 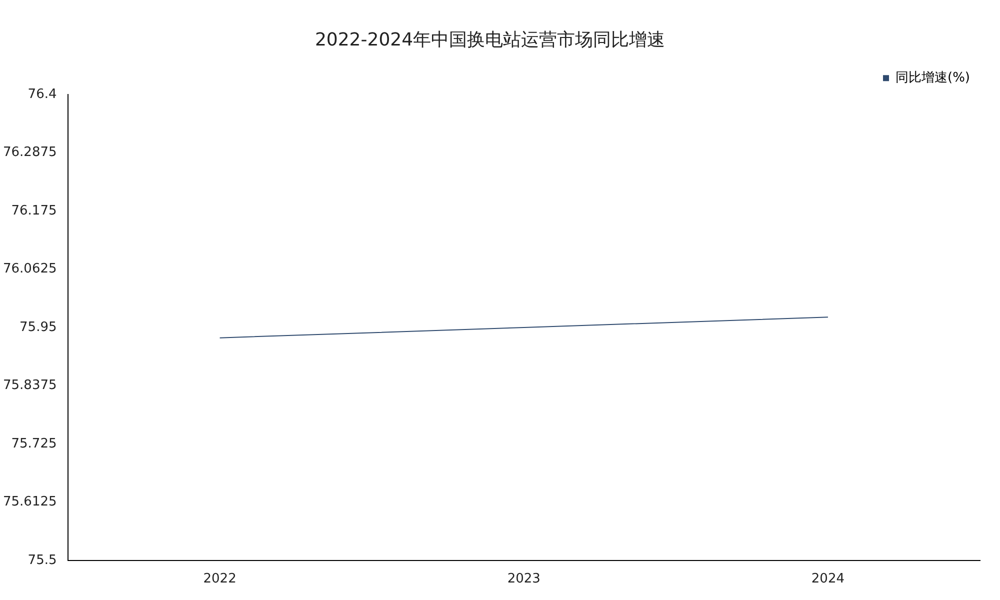 I want to click on x-tick-label: 2024, so click(x=828, y=579).